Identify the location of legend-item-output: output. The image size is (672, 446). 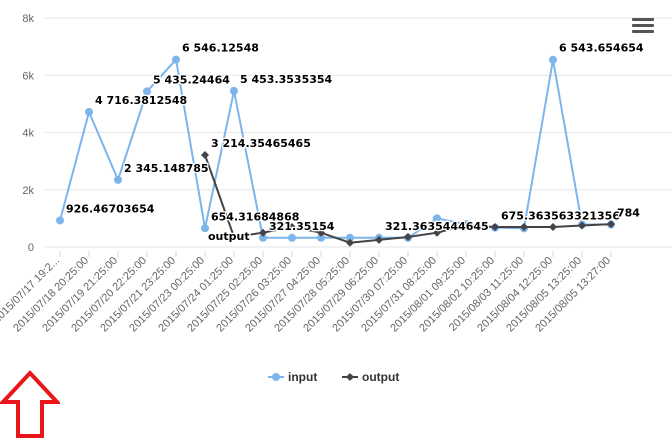
(370, 377).